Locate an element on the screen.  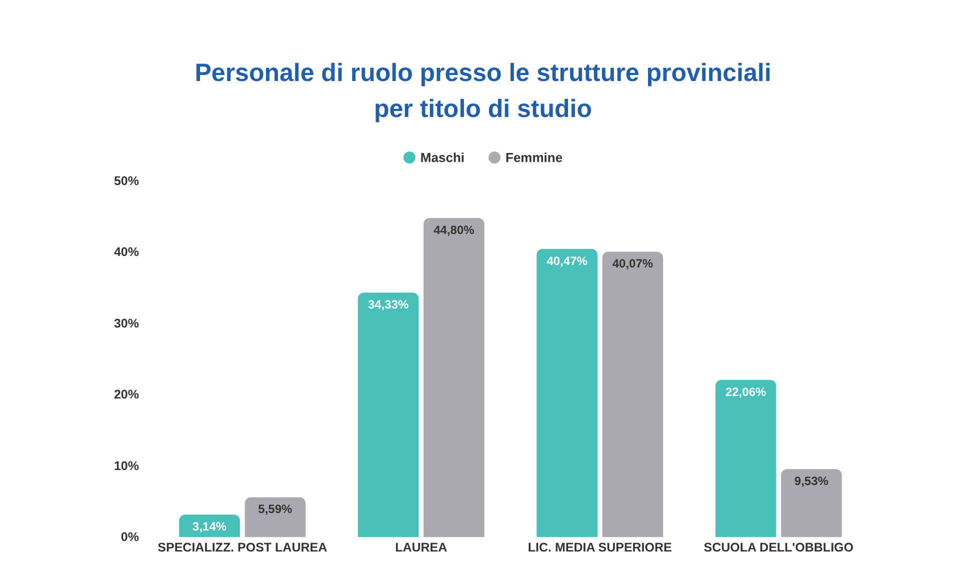
y-tick-label: 10% is located at coordinates (126, 465).